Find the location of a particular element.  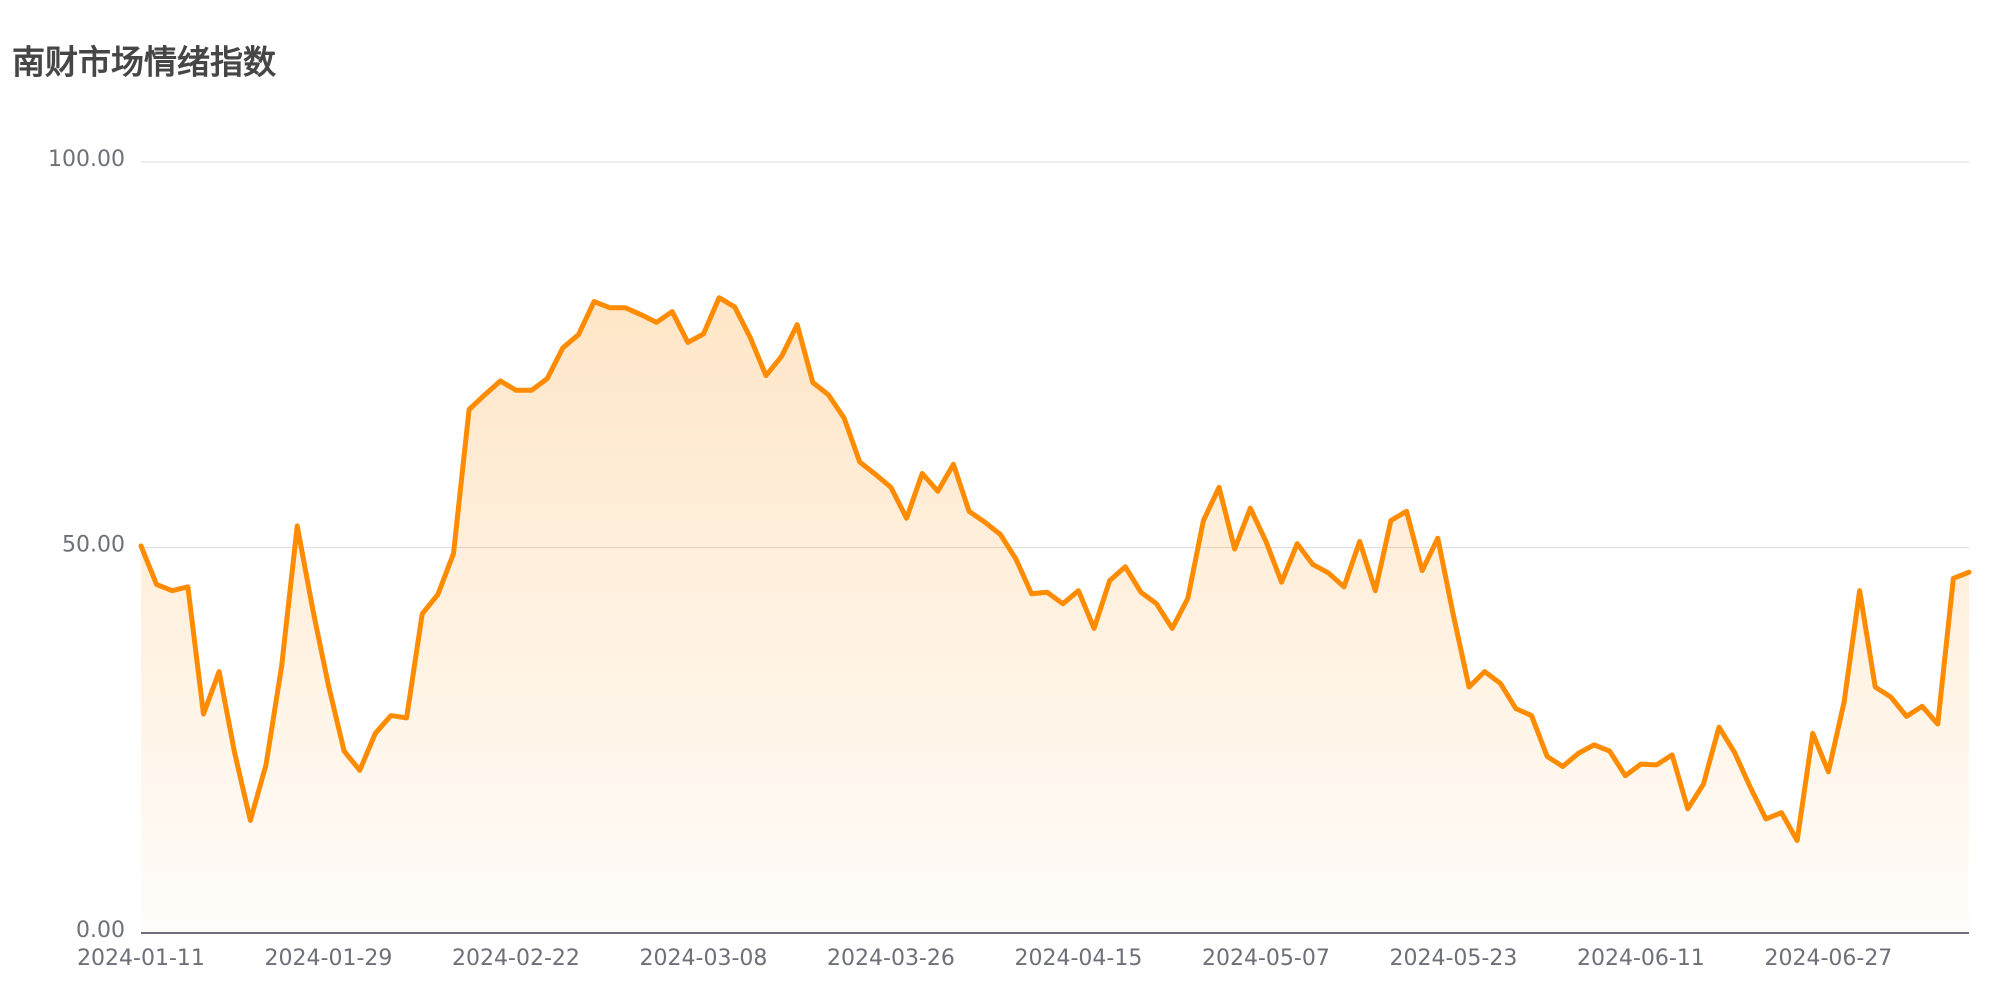

y-tick-label: 0.00 is located at coordinates (100, 930).